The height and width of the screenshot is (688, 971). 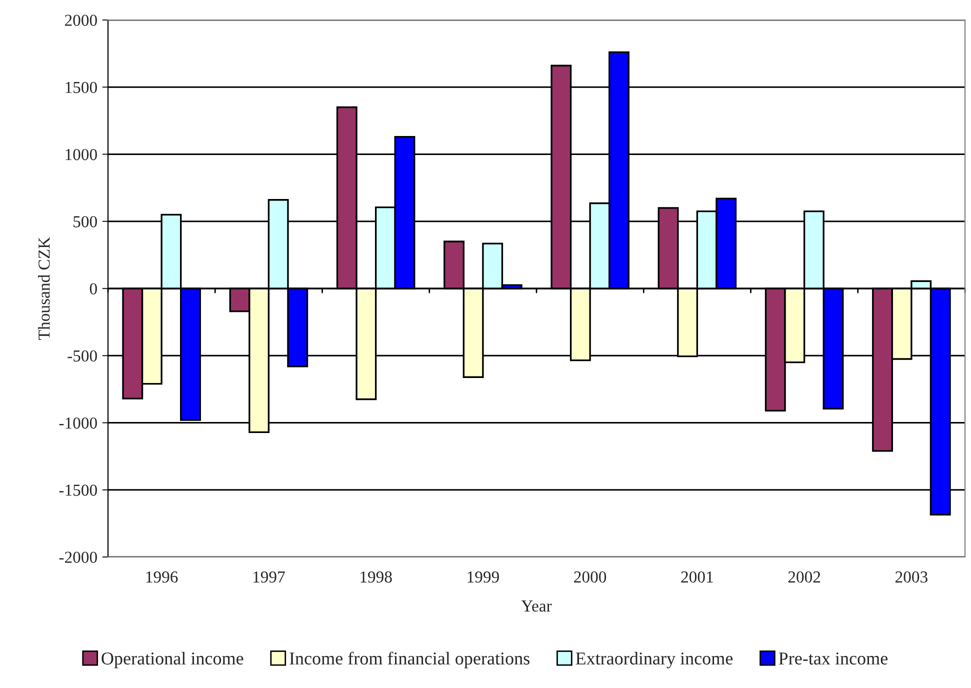 I want to click on x-tick-label: 2002, so click(x=804, y=577).